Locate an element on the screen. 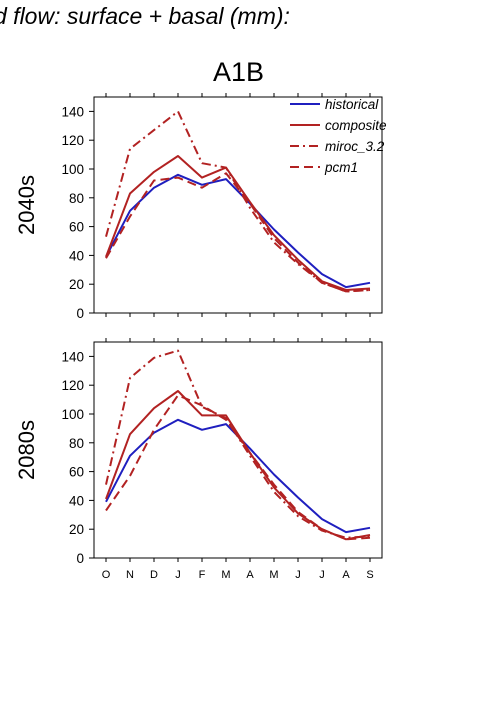 The height and width of the screenshot is (709, 501). series-line-composite-2080s is located at coordinates (238, 465).